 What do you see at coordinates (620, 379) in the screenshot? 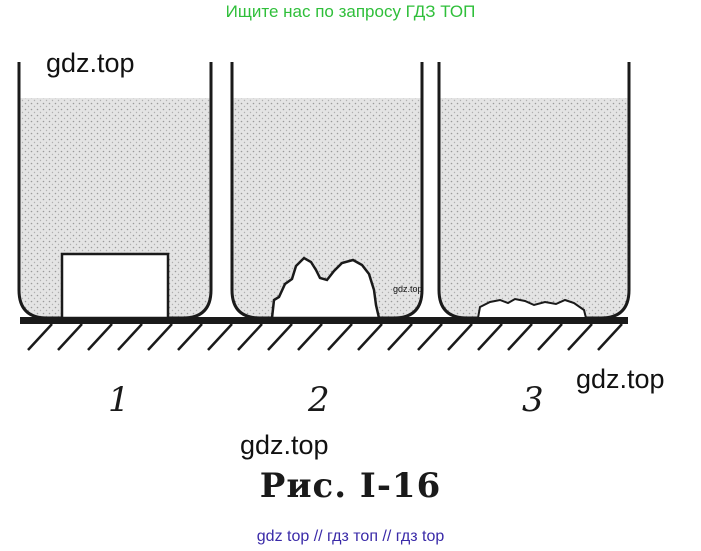
I see `watermark-text-2: gdz.top` at bounding box center [620, 379].